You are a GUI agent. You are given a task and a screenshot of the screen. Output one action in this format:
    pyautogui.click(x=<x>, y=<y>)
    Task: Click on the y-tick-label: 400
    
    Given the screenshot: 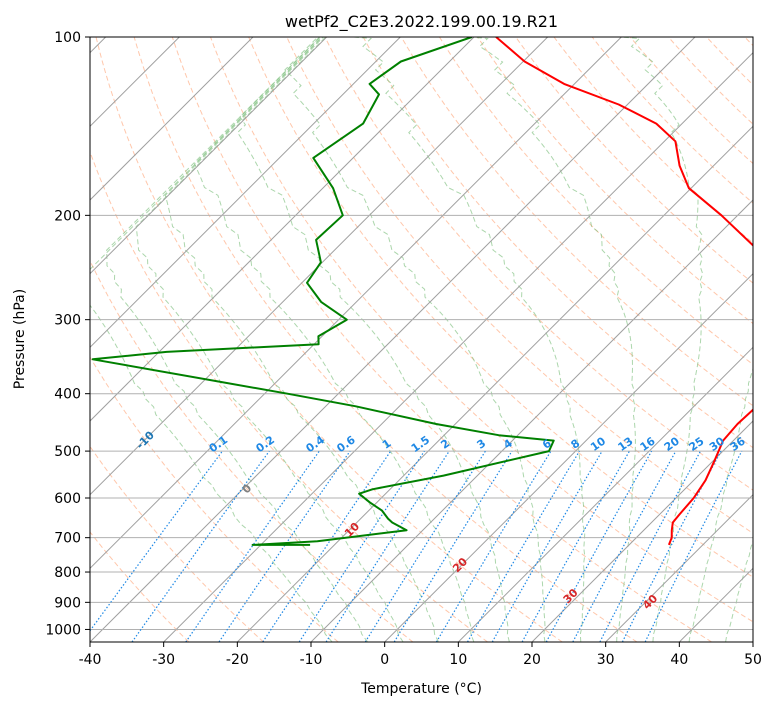 What is the action you would take?
    pyautogui.click(x=67, y=395)
    